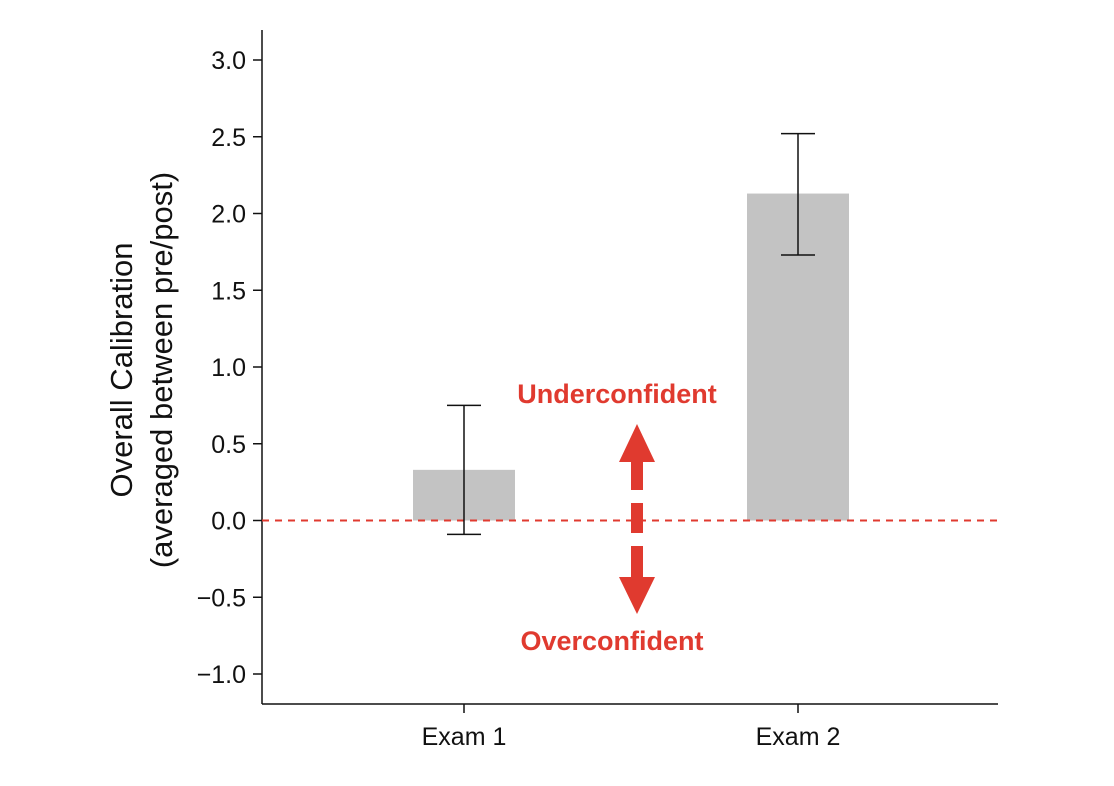  What do you see at coordinates (798, 737) in the screenshot?
I see `x-tick-label: Exam 2` at bounding box center [798, 737].